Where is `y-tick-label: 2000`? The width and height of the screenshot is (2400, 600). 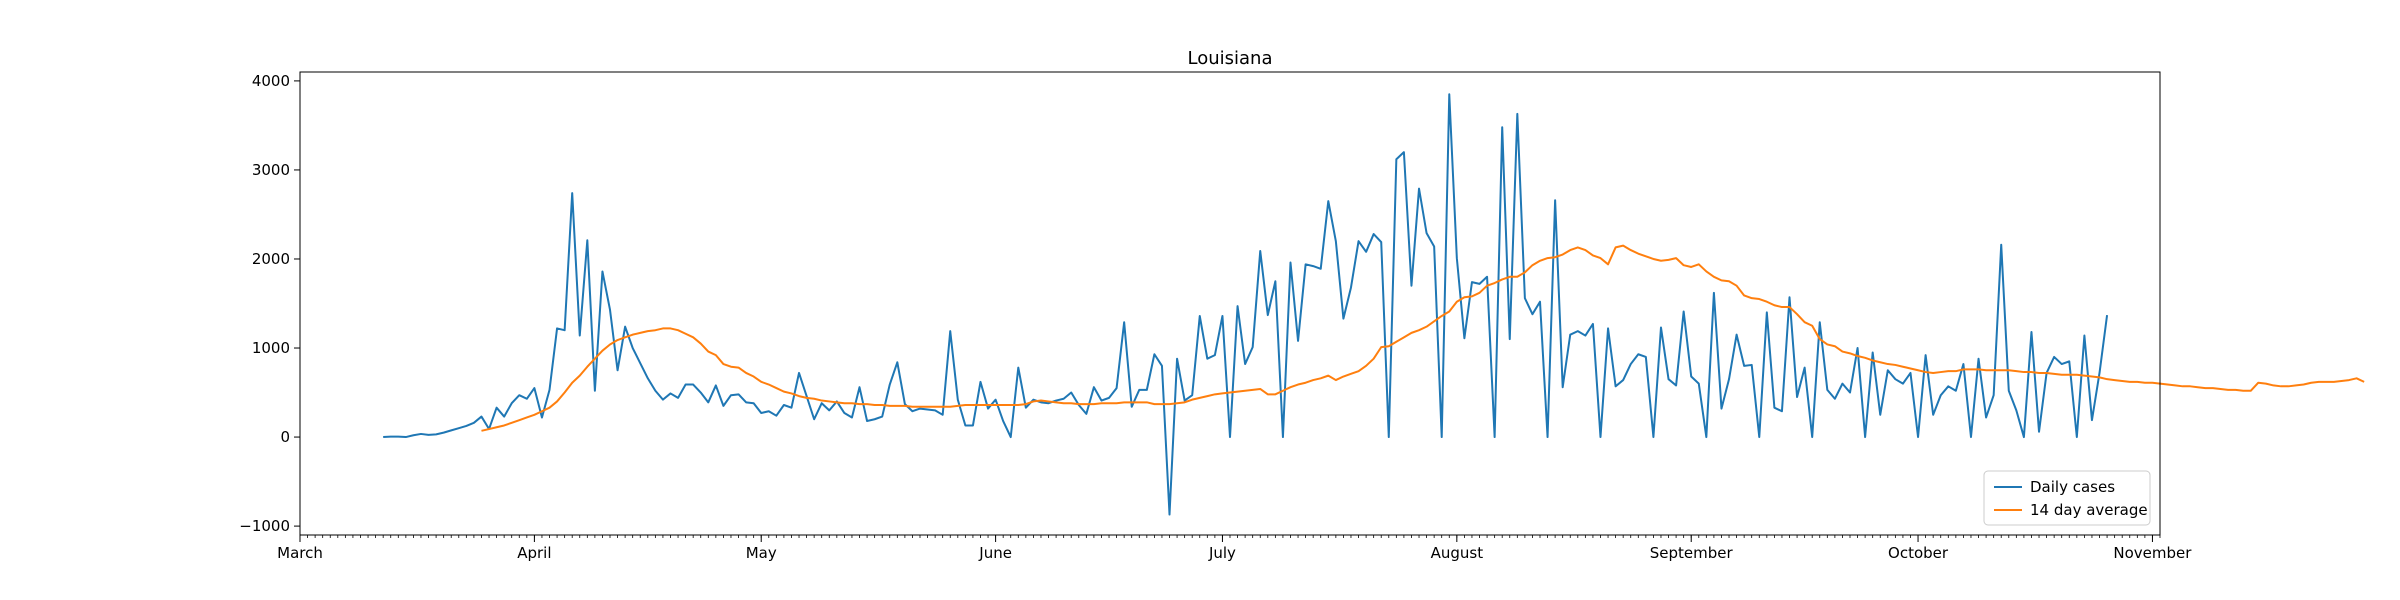 y-tick-label: 2000 is located at coordinates (271, 259).